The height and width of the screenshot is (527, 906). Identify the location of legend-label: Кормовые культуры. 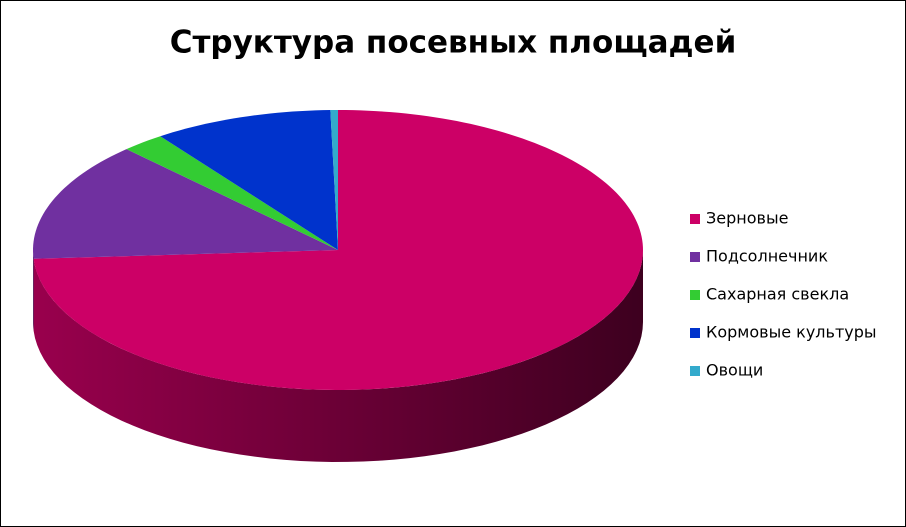
(791, 332).